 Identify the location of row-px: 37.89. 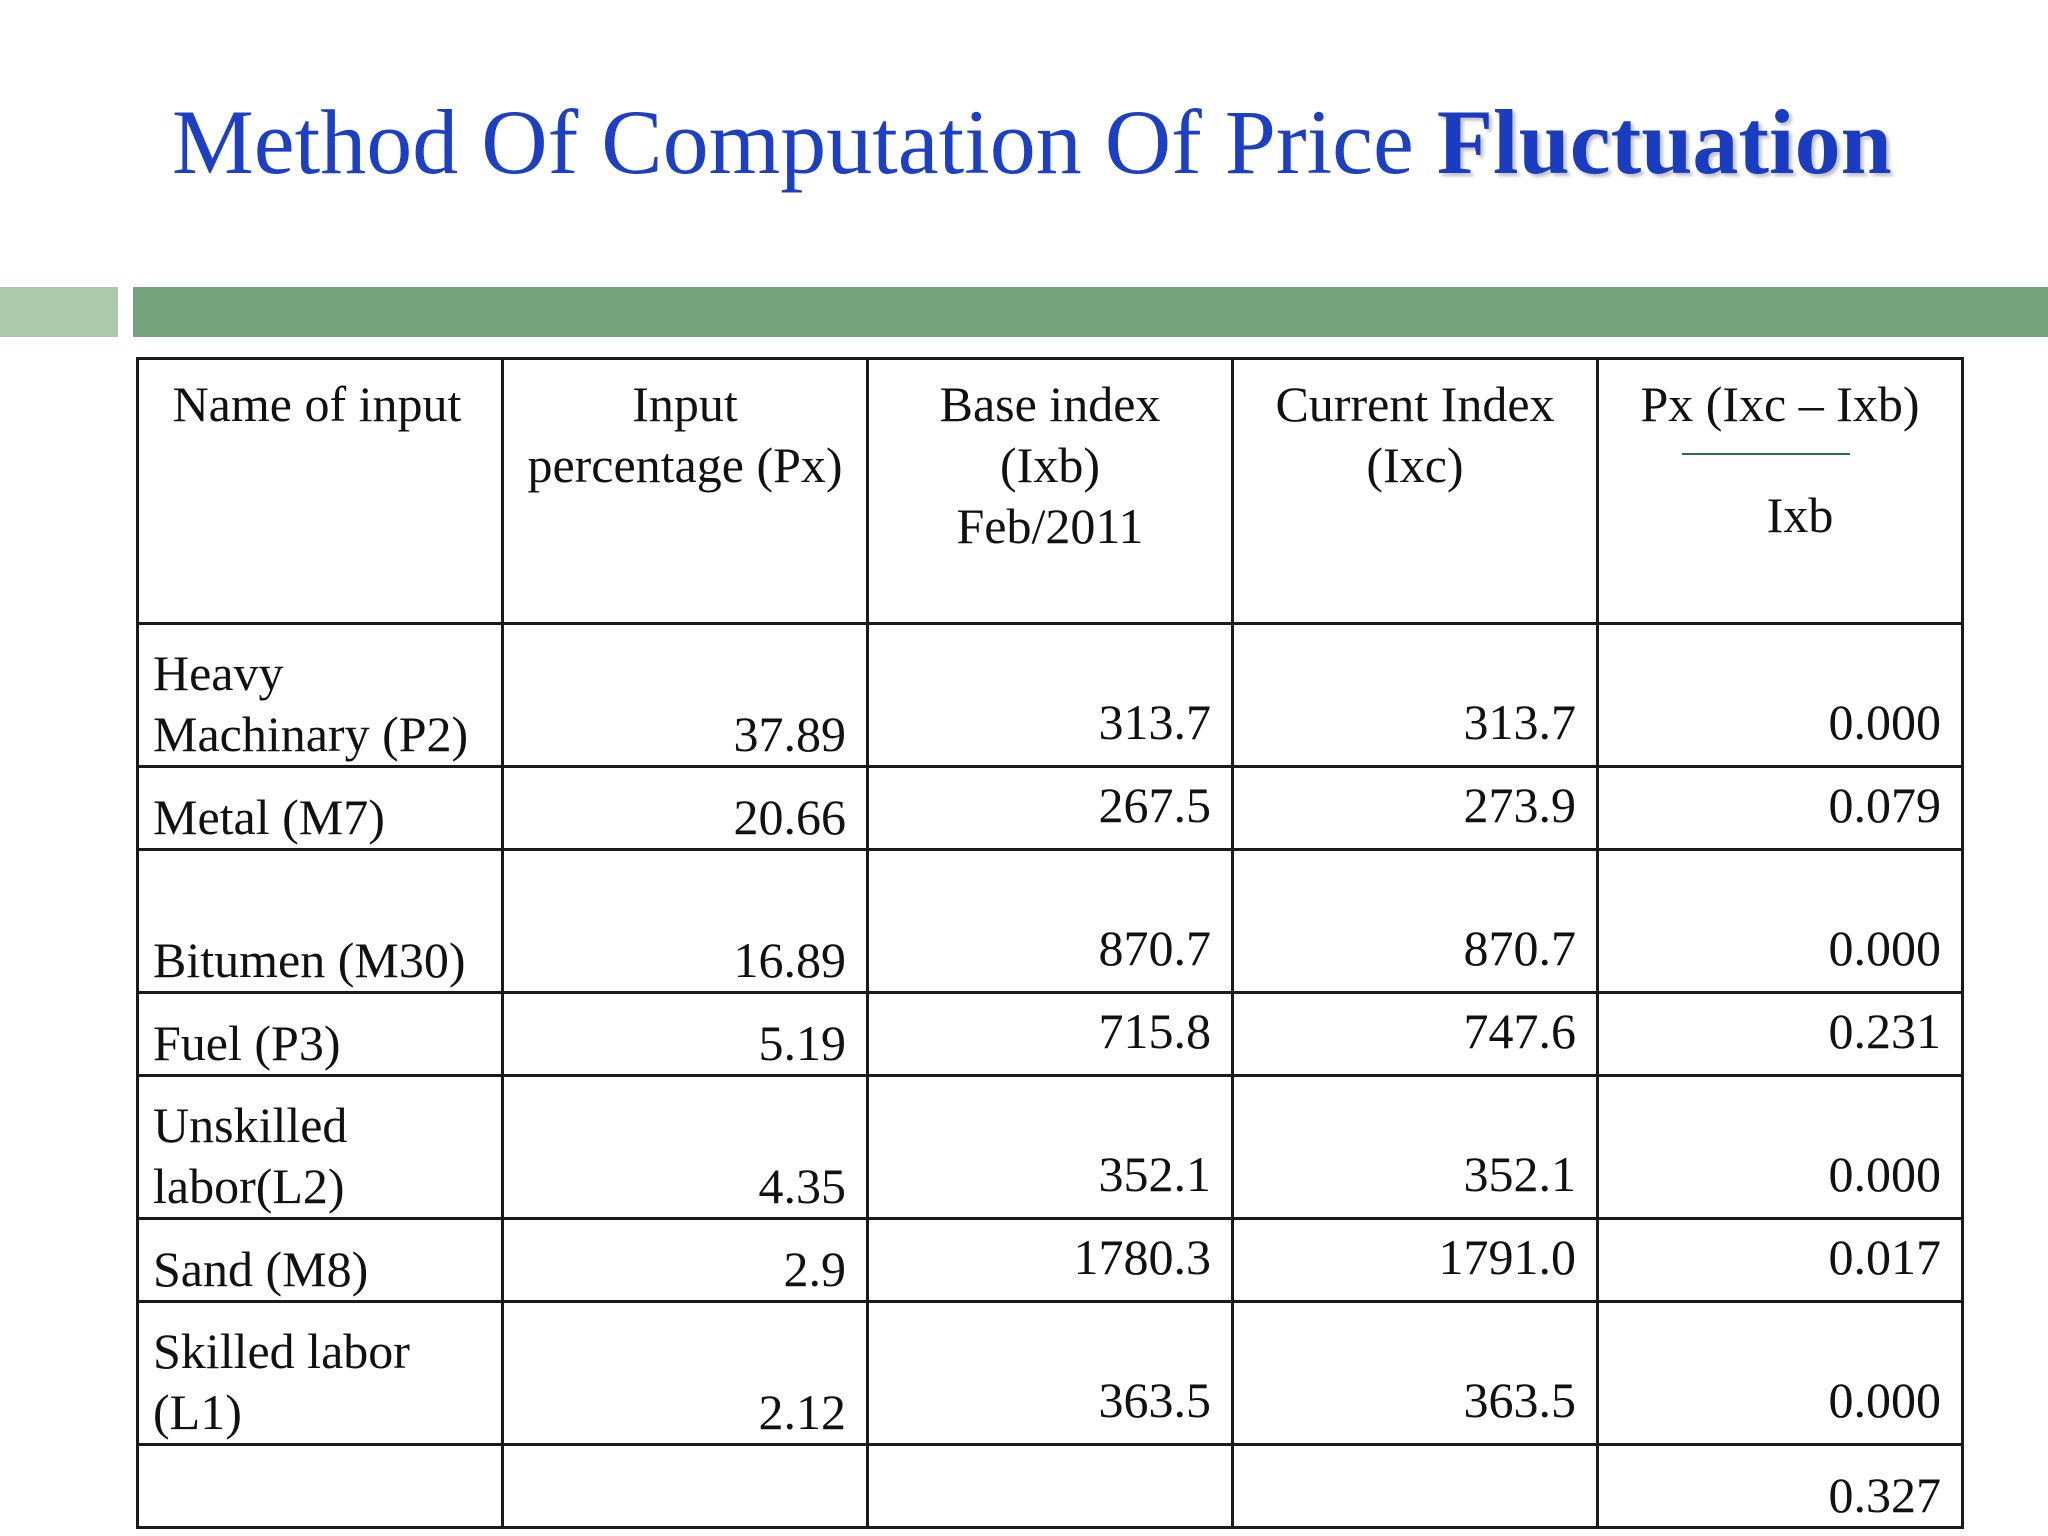
(685, 695).